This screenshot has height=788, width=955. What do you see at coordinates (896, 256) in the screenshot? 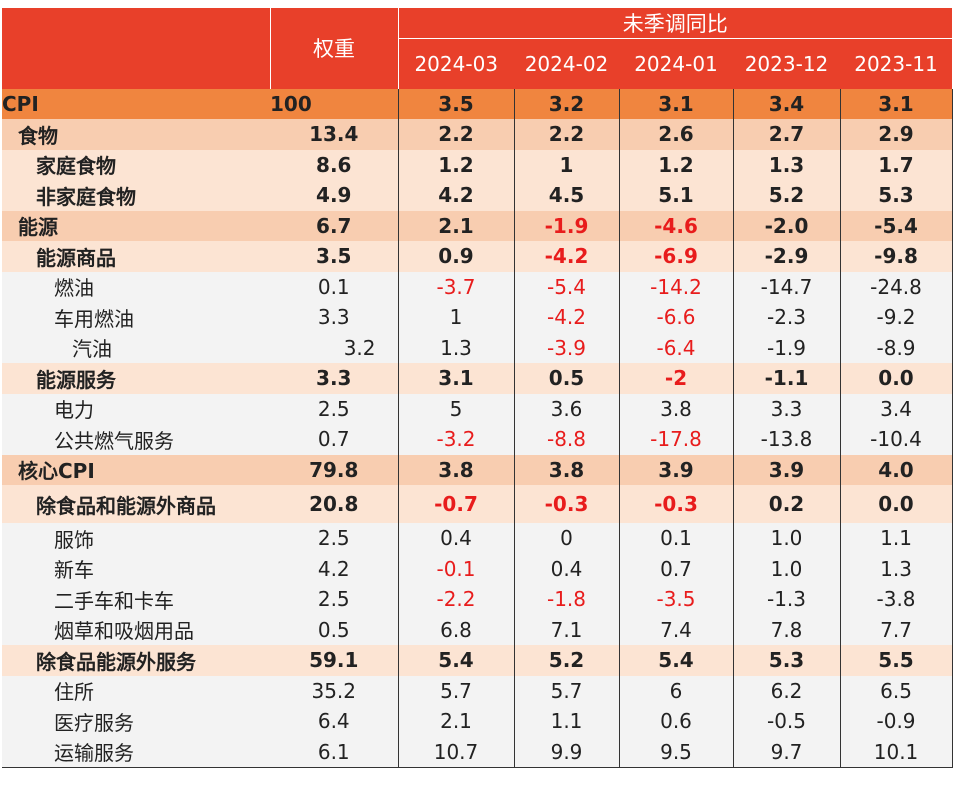
I see `yoy-value-cell: -9.8` at bounding box center [896, 256].